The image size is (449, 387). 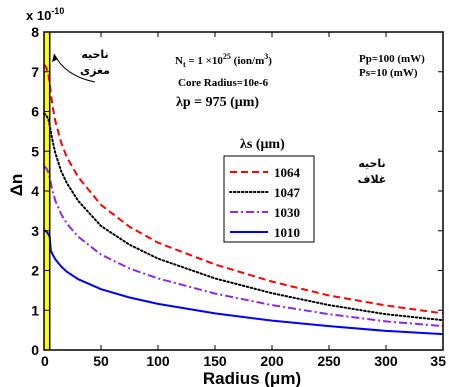 What do you see at coordinates (287, 192) in the screenshot?
I see `legend-label-1047: 1047` at bounding box center [287, 192].